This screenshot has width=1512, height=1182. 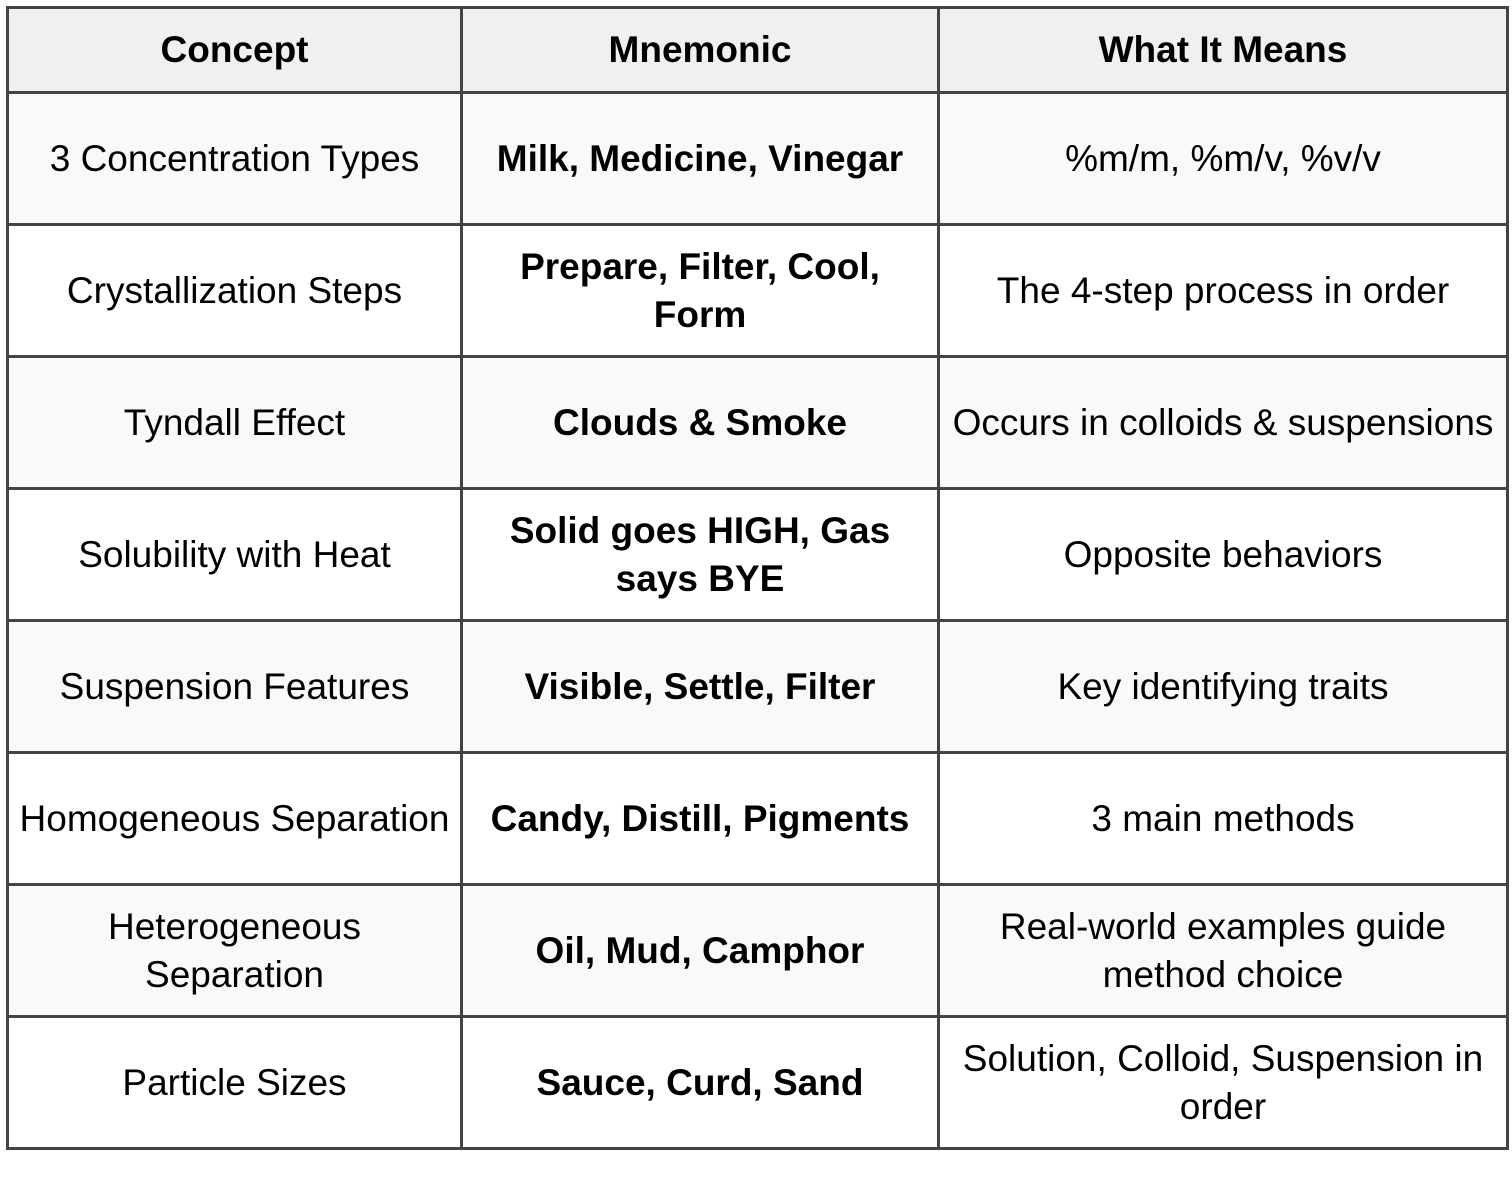 I want to click on concept-cell: Suspension Features, so click(x=234, y=686).